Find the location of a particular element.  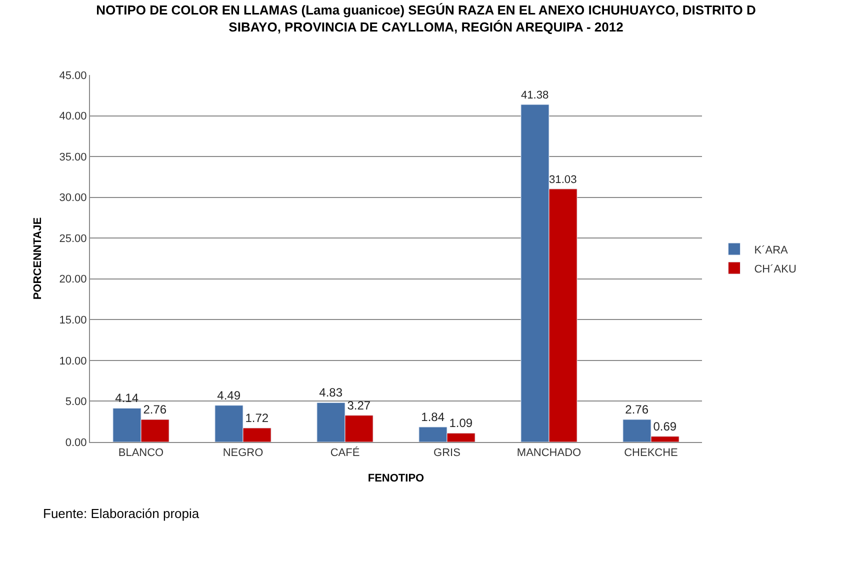

y-tick-label: 15.00 is located at coordinates (73, 320).